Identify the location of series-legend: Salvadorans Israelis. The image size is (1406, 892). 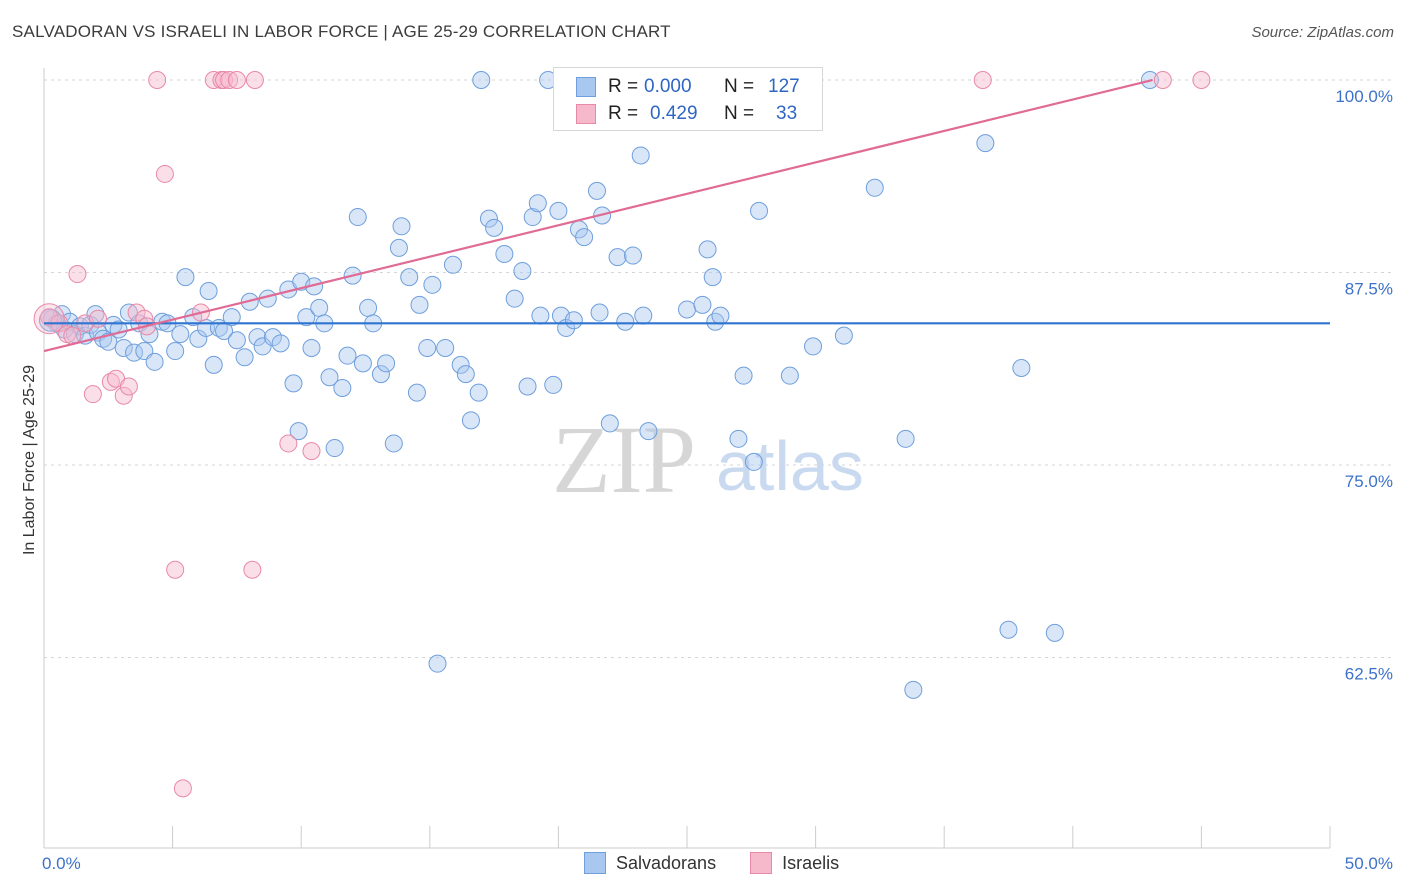
(728, 863).